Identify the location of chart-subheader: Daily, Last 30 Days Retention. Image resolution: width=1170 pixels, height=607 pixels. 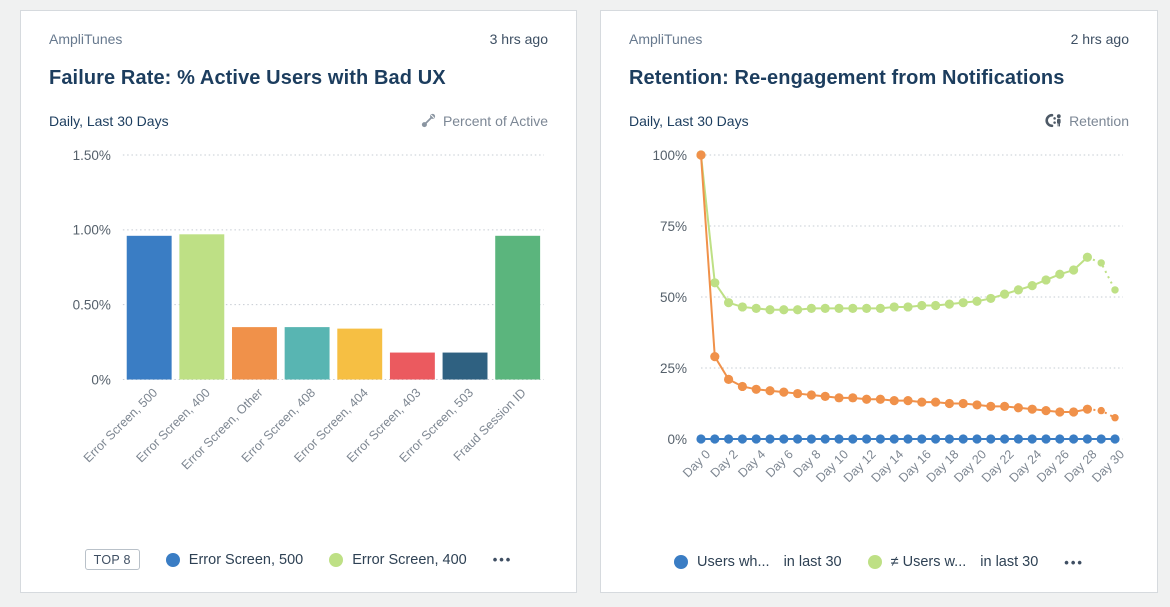
(879, 120).